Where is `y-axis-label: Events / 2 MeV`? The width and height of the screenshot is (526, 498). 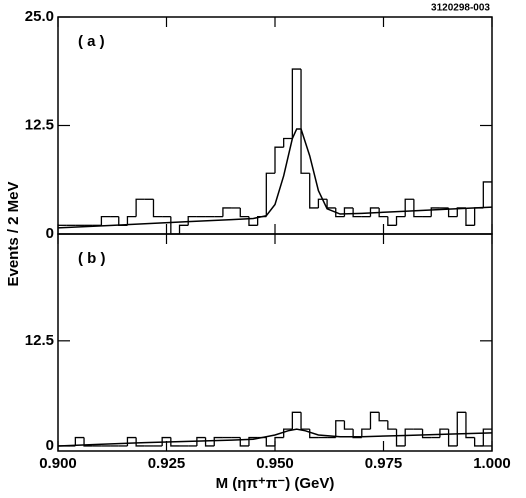 y-axis-label: Events / 2 MeV is located at coordinates (13, 233).